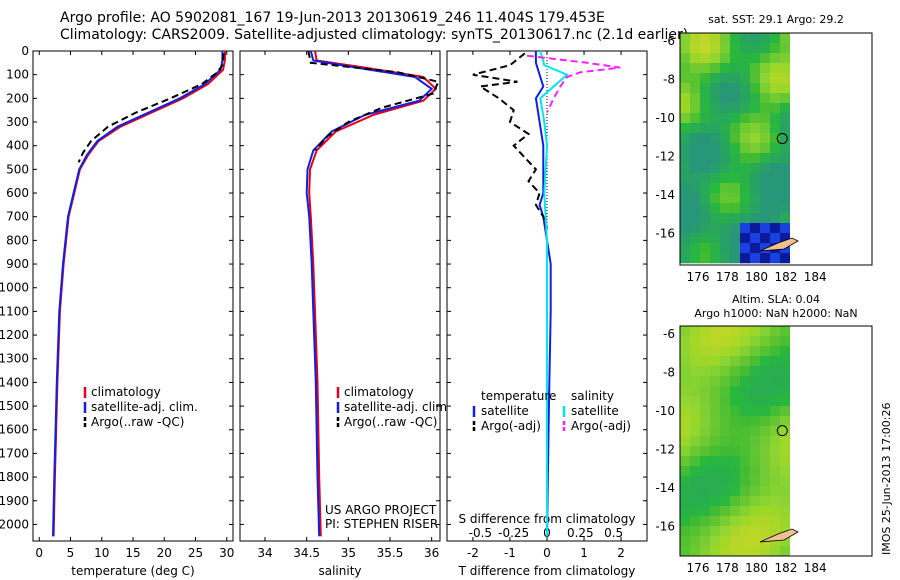  What do you see at coordinates (779, 535) in the screenshot?
I see `island-shape` at bounding box center [779, 535].